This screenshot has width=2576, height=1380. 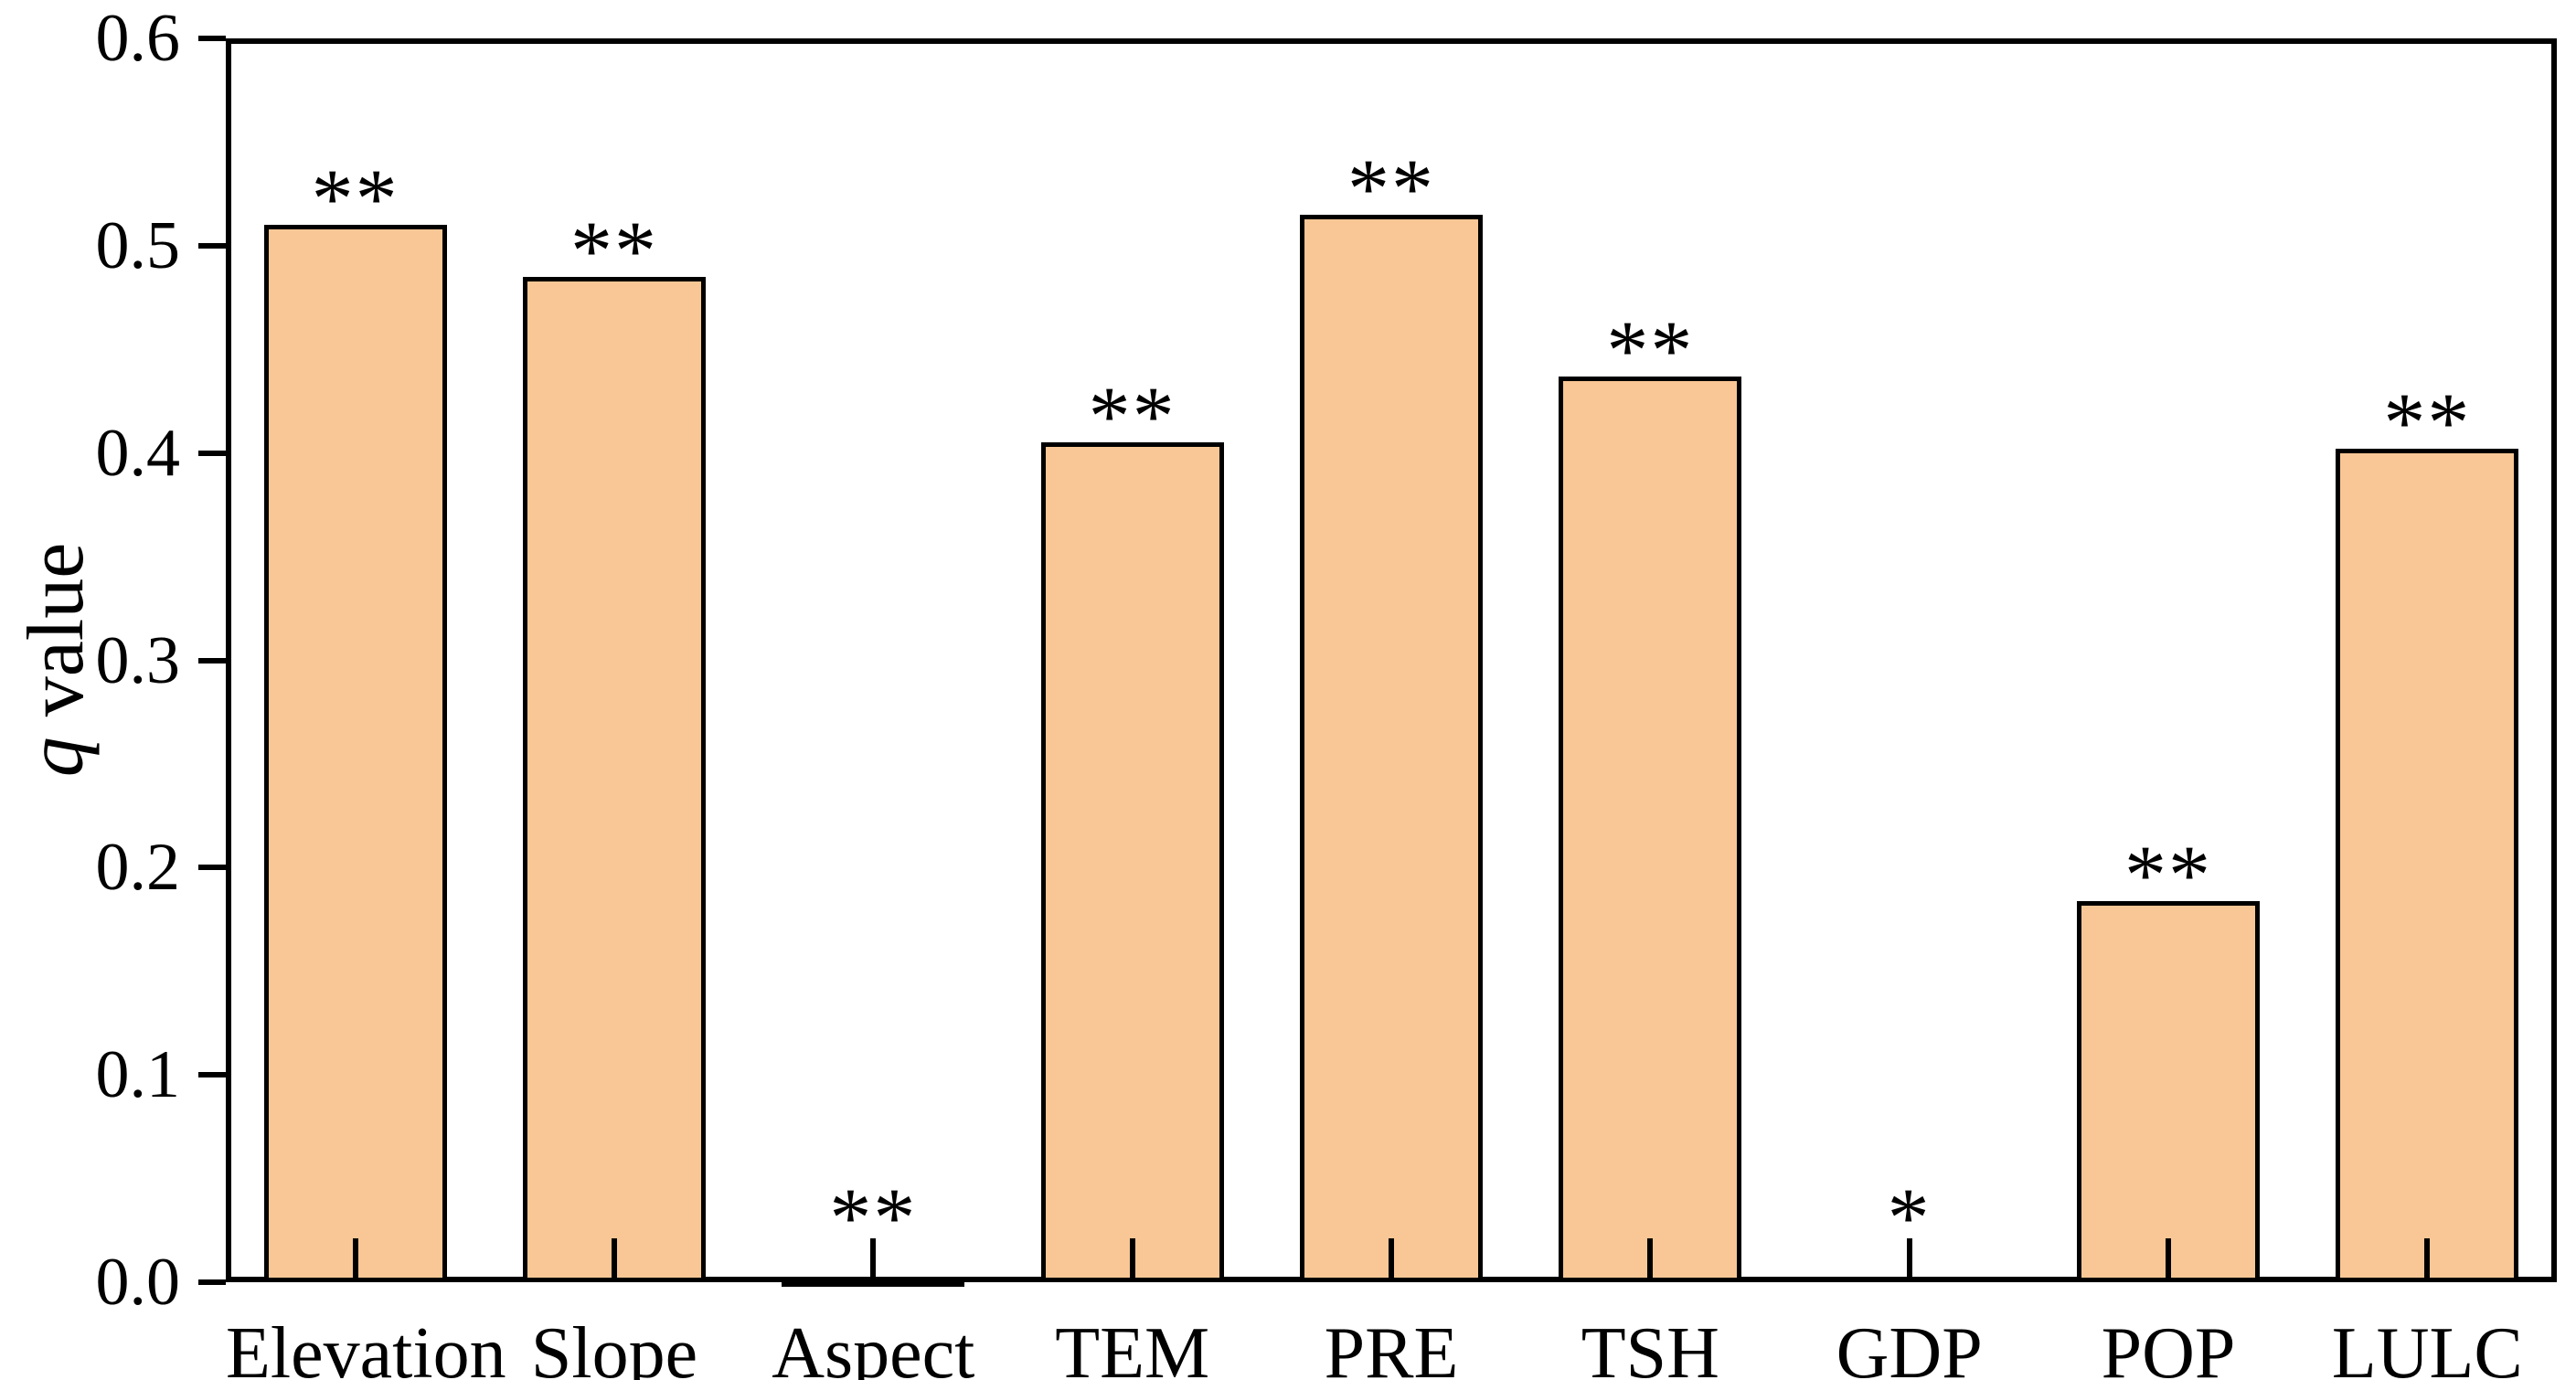 What do you see at coordinates (614, 779) in the screenshot?
I see `bar-slope` at bounding box center [614, 779].